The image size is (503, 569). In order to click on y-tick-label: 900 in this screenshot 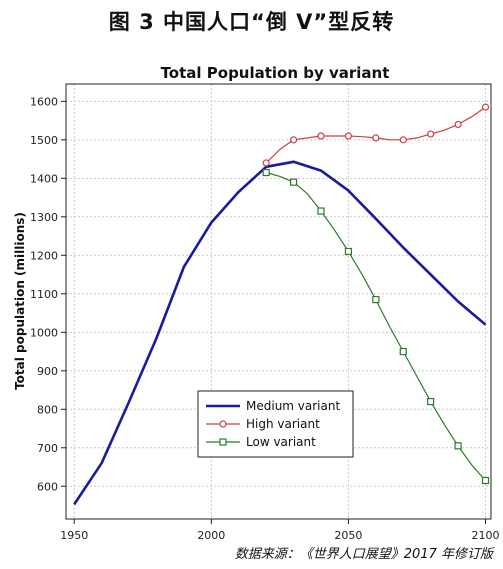, I will do `click(47, 371)`.